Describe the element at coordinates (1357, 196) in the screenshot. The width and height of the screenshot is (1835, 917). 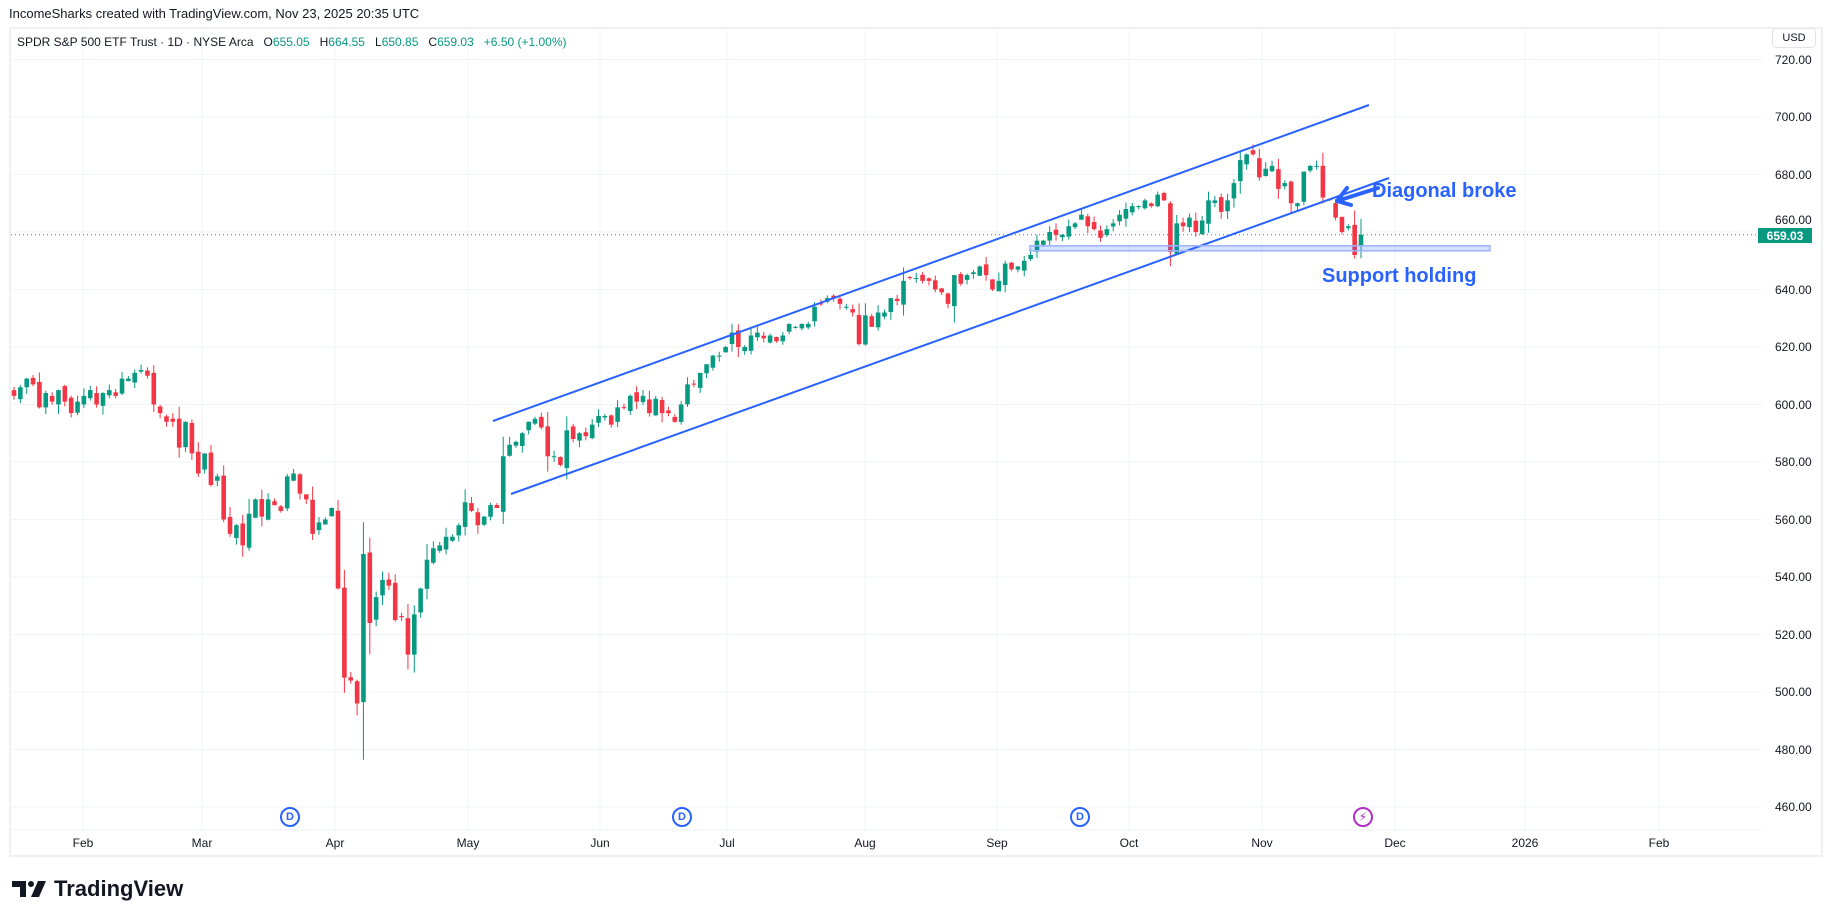
I see `arrow-icon` at that location.